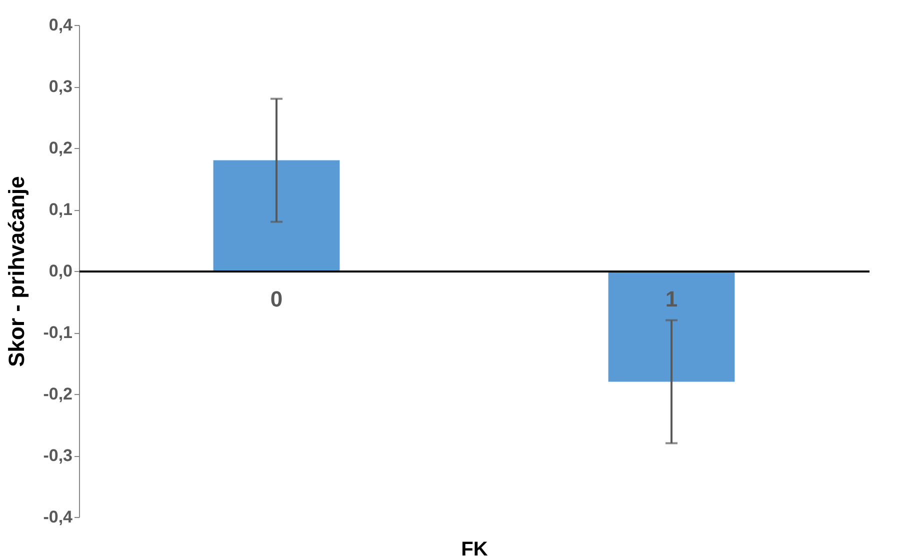  Describe the element at coordinates (60, 86) in the screenshot. I see `y-tick-label: 0,3` at that location.